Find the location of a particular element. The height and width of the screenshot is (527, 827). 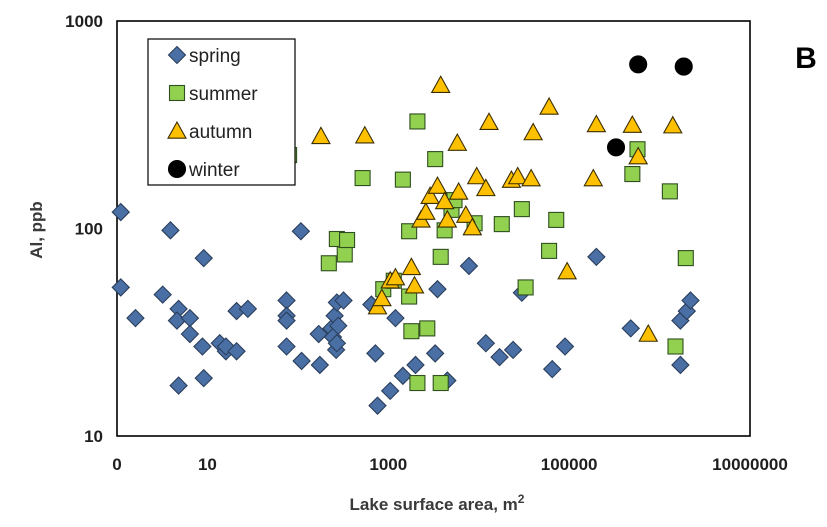

x-tick-label: 1000 is located at coordinates (388, 464).